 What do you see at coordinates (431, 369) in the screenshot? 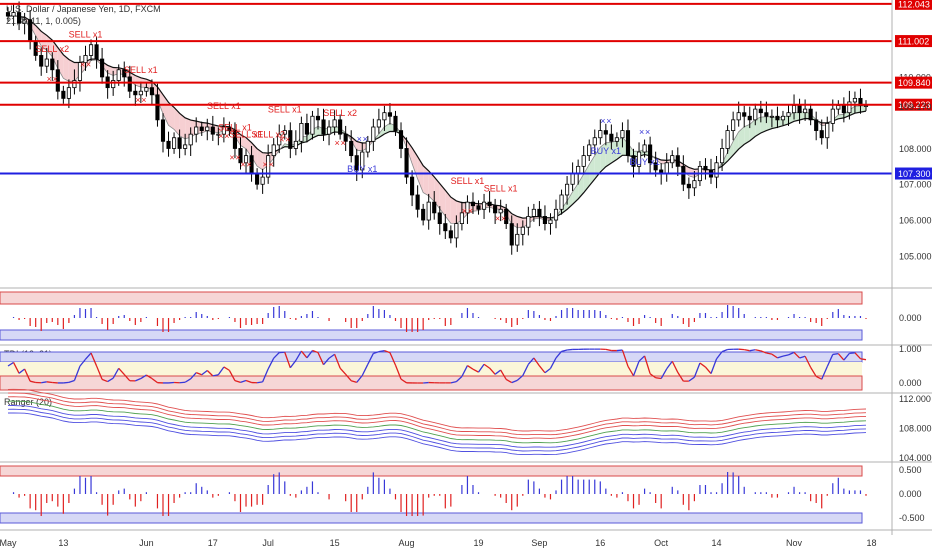
I see `tdi-mid-band` at bounding box center [431, 369].